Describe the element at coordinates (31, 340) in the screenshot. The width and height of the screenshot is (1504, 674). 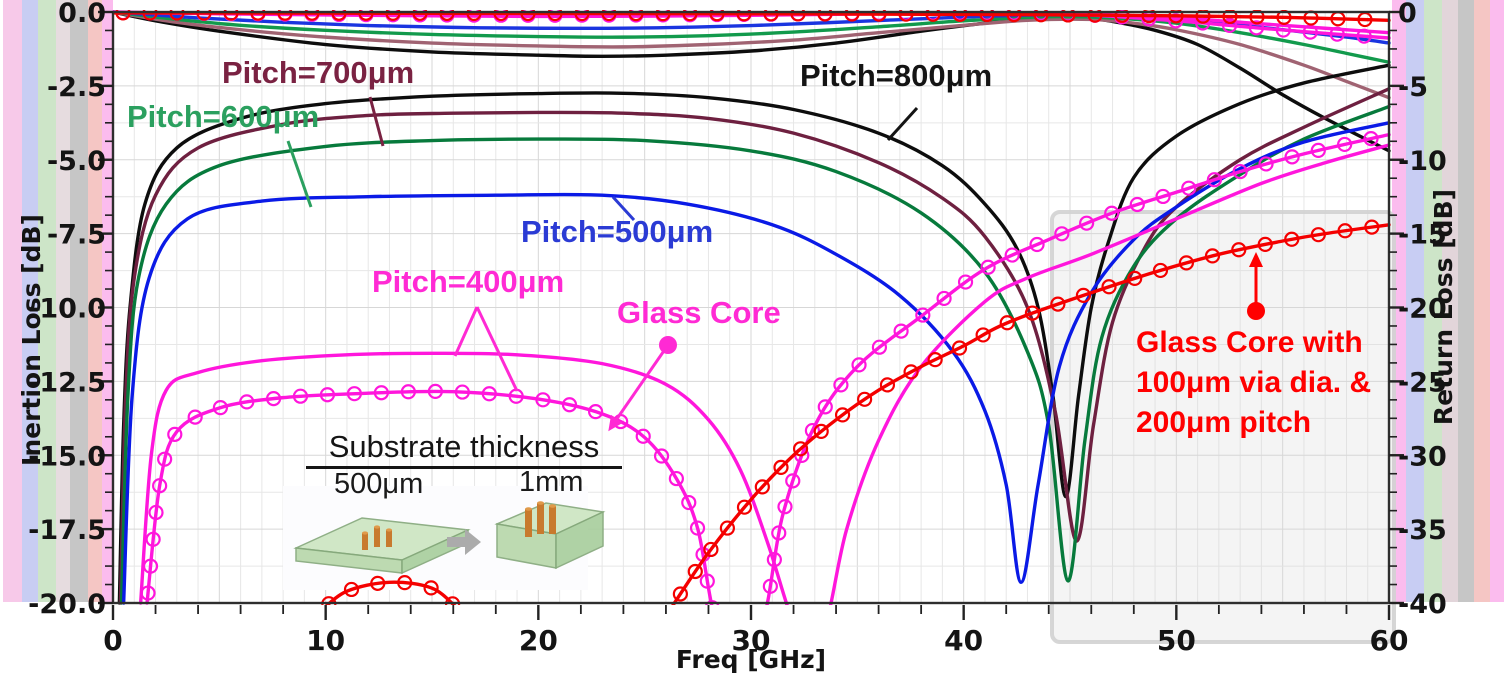
I see `y-left-axis-title: Inertion Loss [dB]` at that location.